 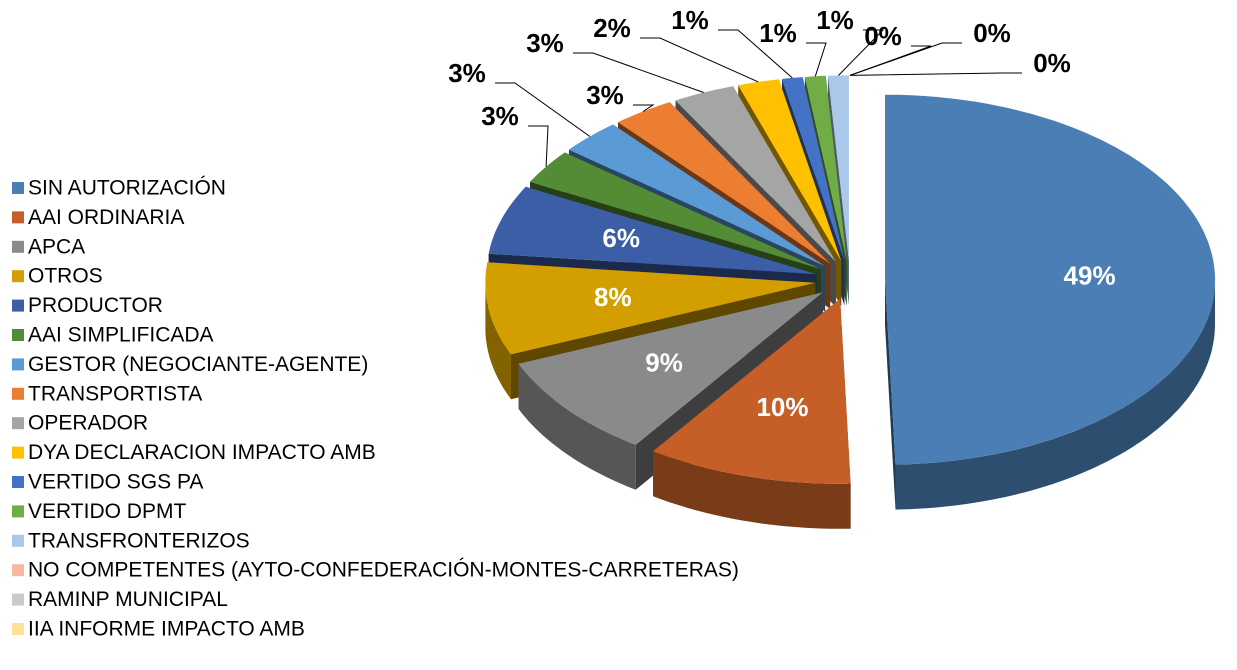 I want to click on data-label: 6%, so click(x=621, y=238).